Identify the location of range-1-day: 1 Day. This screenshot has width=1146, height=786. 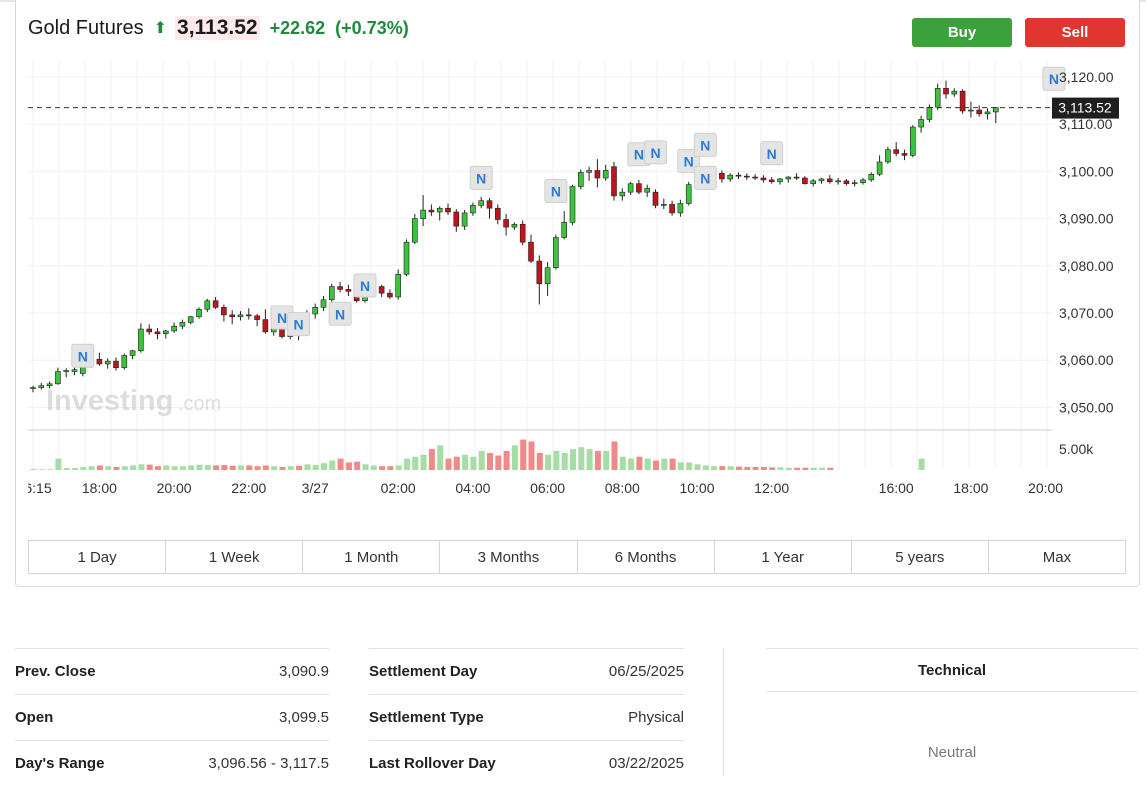
(98, 557).